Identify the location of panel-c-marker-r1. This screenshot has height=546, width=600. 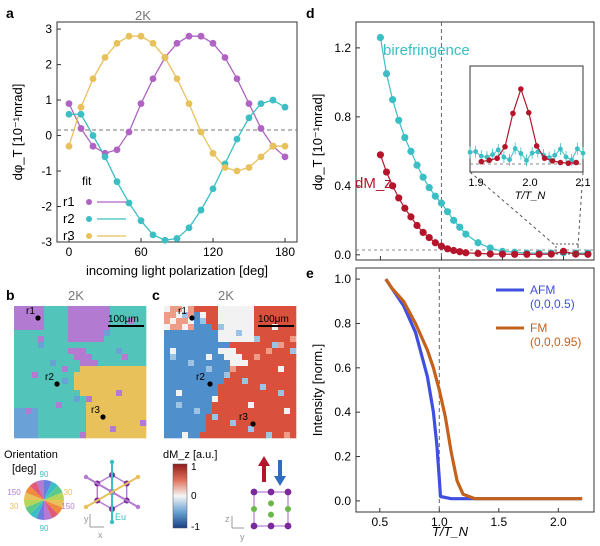
(192, 318).